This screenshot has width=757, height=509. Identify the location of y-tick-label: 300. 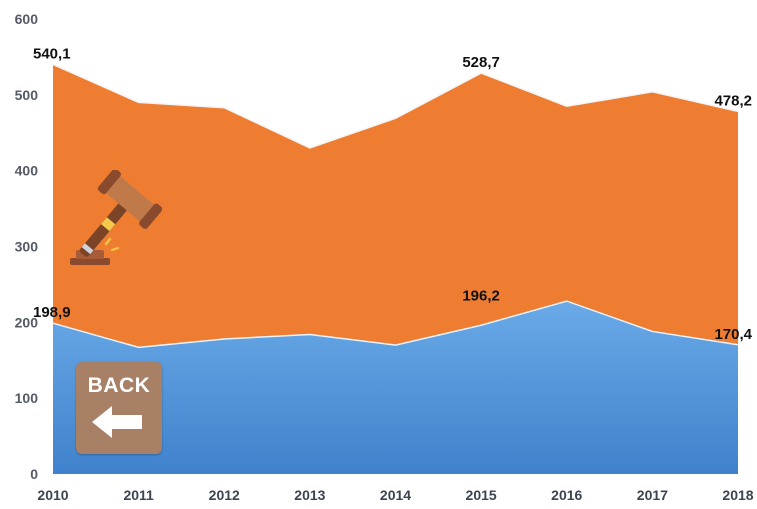
(27, 247).